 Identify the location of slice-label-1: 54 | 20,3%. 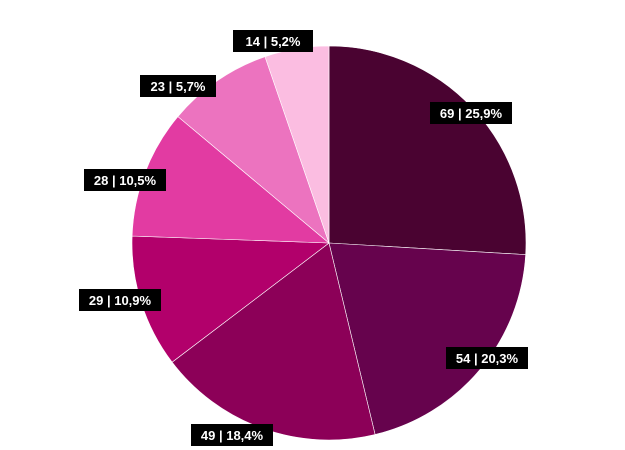
(487, 358).